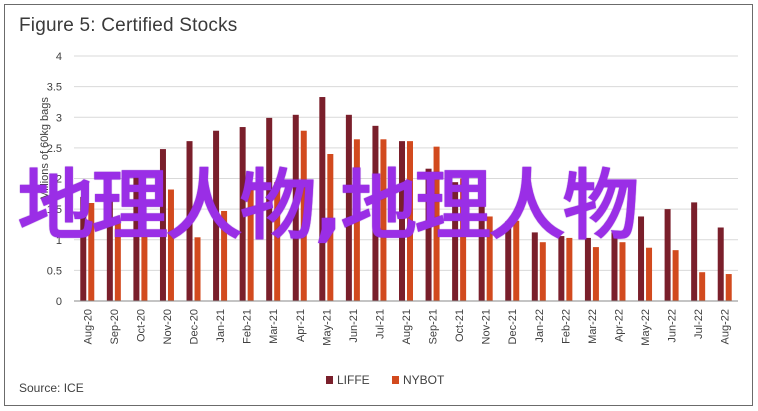 The width and height of the screenshot is (758, 411). What do you see at coordinates (354, 326) in the screenshot?
I see `x-tick-label: Jun-21` at bounding box center [354, 326].